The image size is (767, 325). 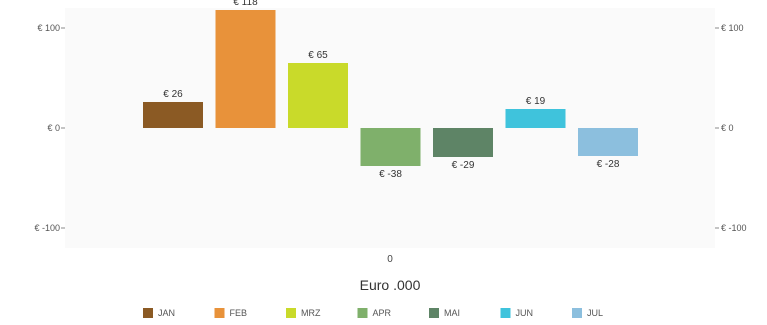 I want to click on data-label-apr: € -38, so click(x=390, y=174).